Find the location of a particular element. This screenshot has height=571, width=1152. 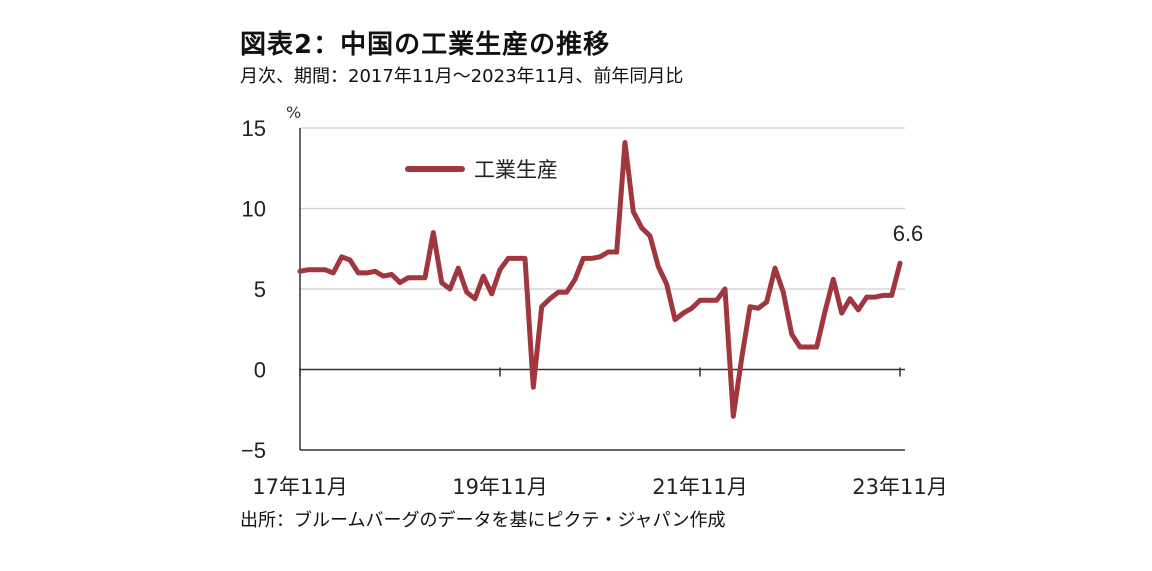

y-tick-label: 0 is located at coordinates (260, 370).